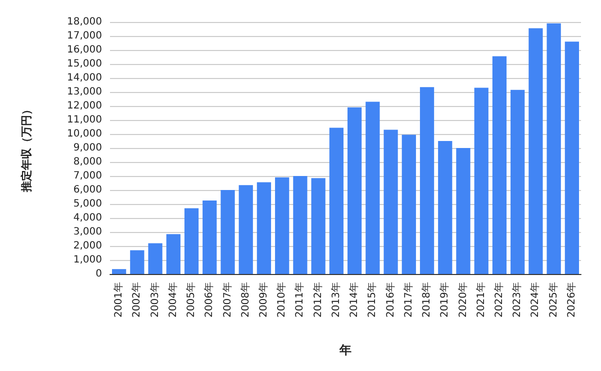  What do you see at coordinates (408, 300) in the screenshot?
I see `x-tick-label: 2017年` at bounding box center [408, 300].